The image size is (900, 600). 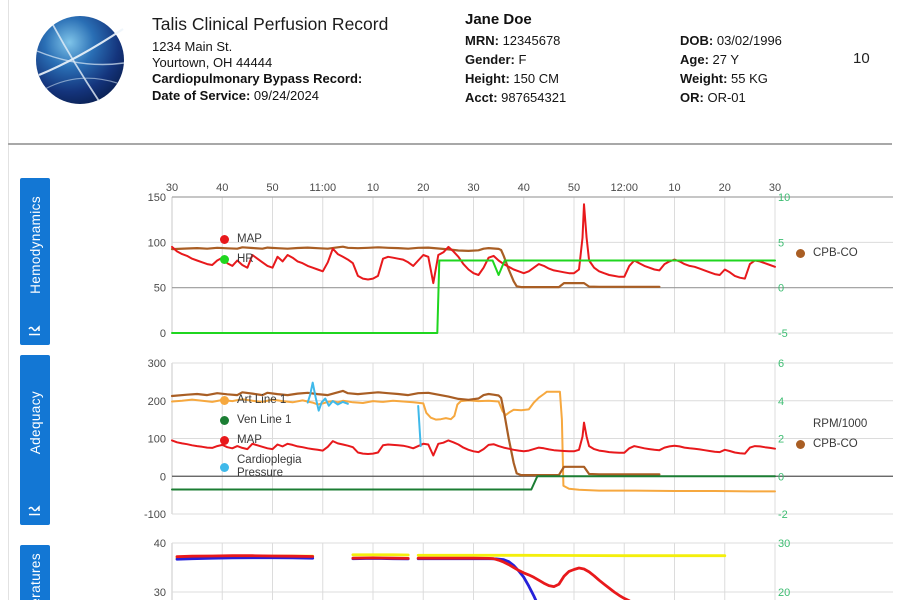 I want to click on date-of-service-value: 09/24/2024, so click(x=286, y=95).